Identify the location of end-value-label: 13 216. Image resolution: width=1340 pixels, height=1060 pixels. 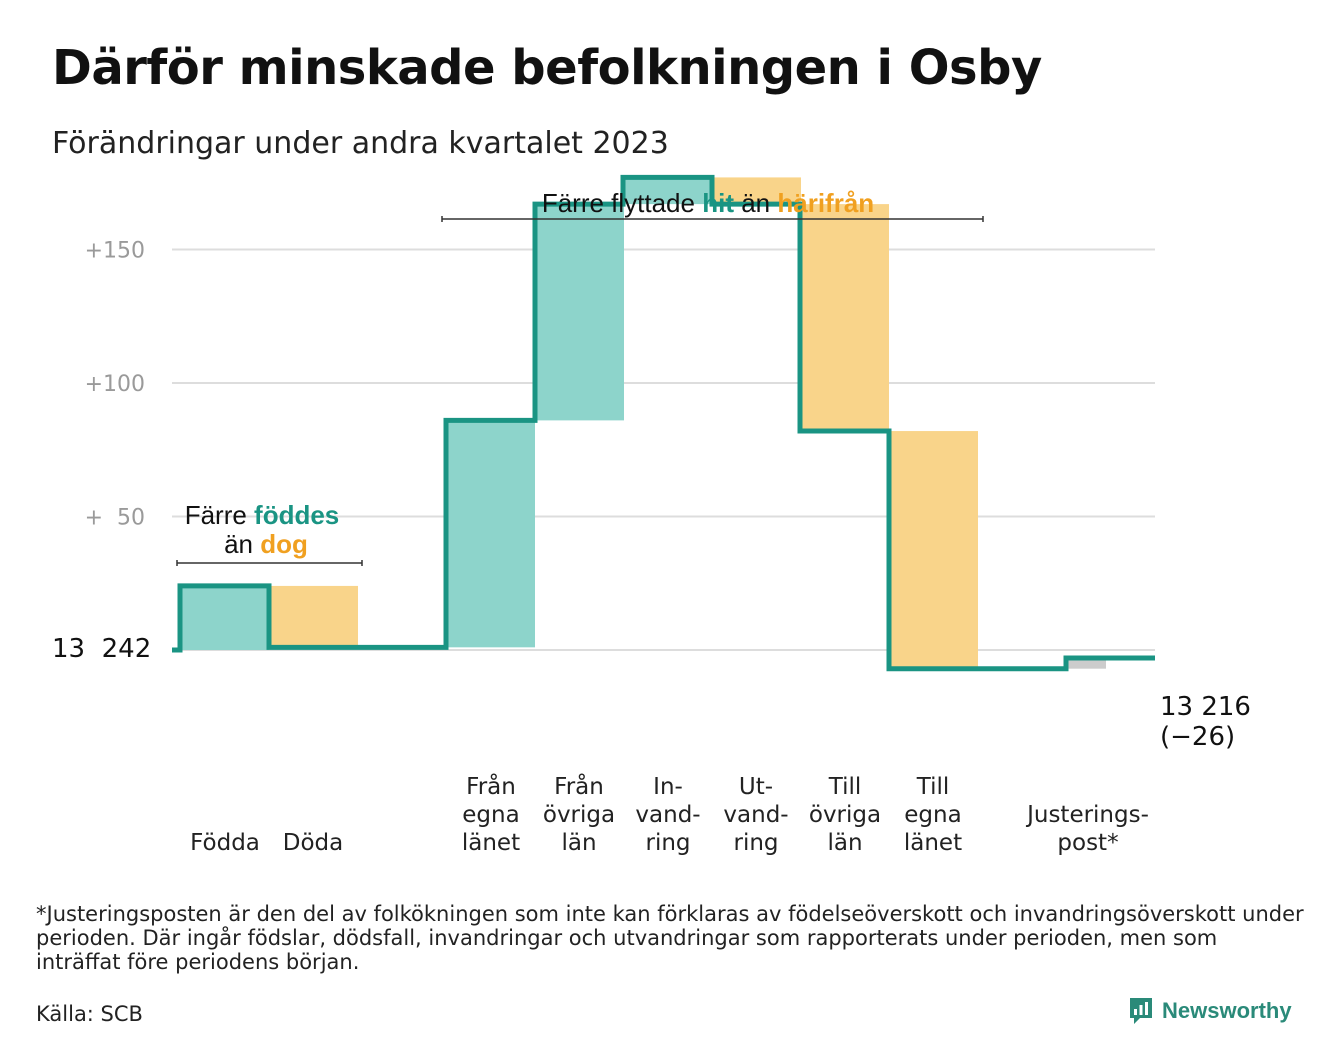
(1205, 707).